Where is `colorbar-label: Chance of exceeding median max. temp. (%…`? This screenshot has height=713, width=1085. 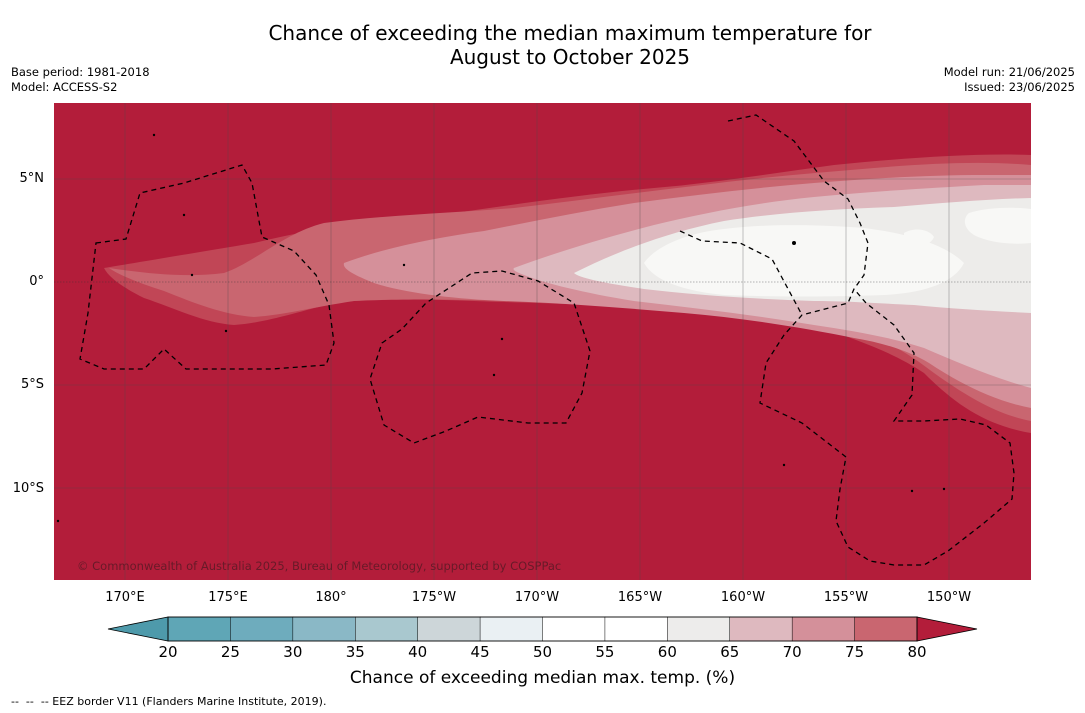
colorbar-label: Chance of exceeding median max. temp. (%… is located at coordinates (542, 678).